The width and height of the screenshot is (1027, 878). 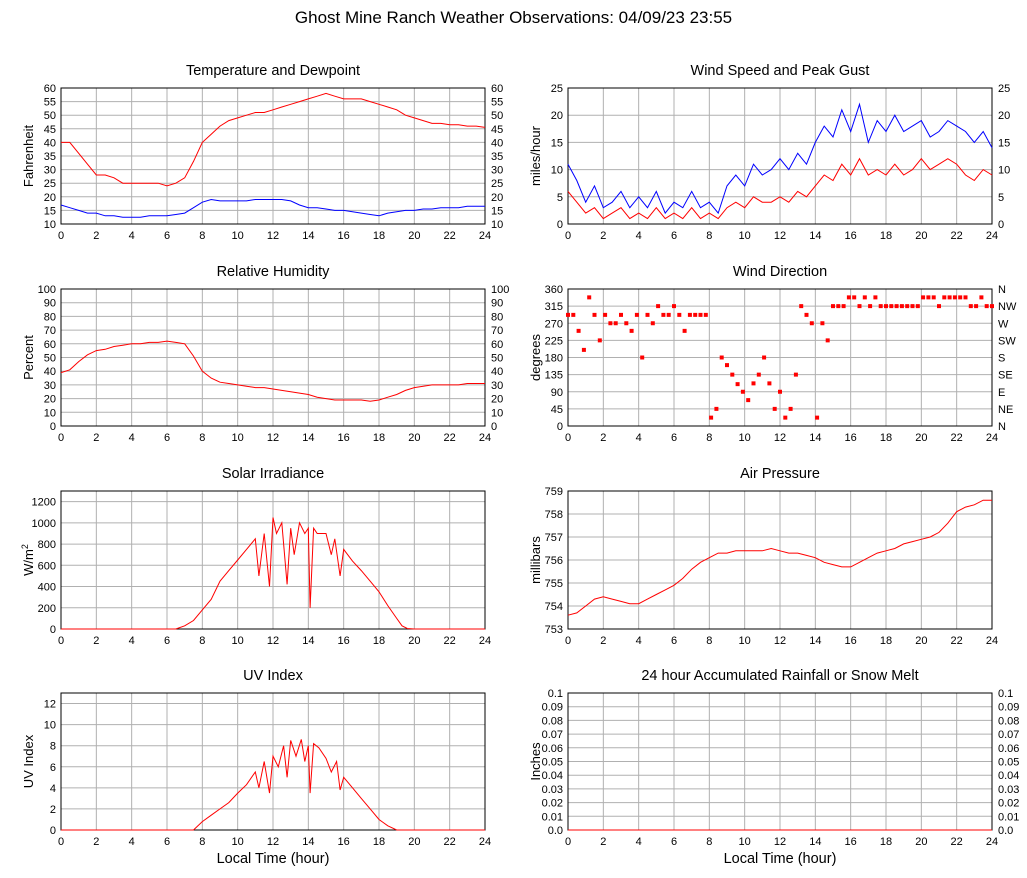 I want to click on right-y-tick-label: 60, so click(x=497, y=345).